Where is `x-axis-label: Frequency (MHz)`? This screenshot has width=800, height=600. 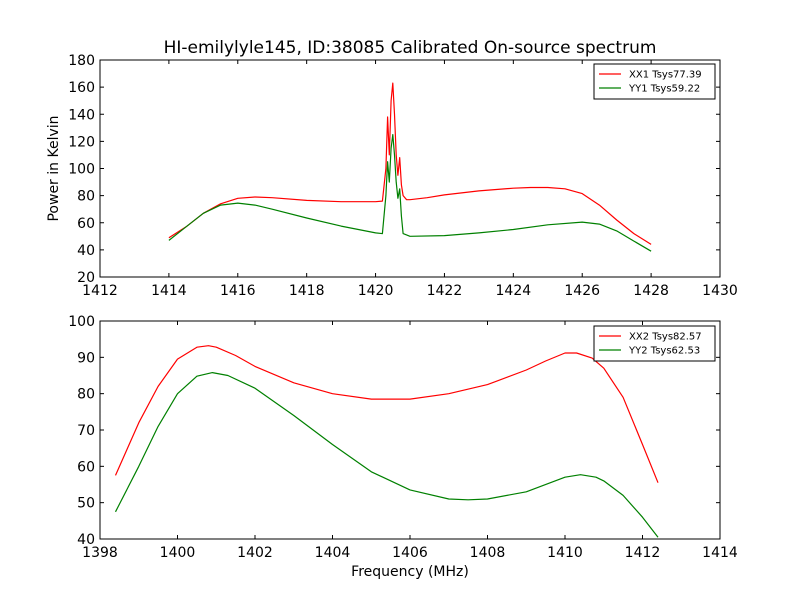
x-axis-label: Frequency (MHz) is located at coordinates (410, 572).